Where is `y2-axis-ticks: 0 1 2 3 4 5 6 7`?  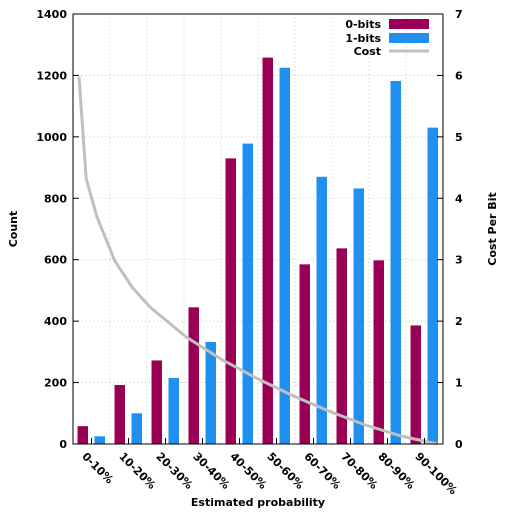 y2-axis-ticks: 0 1 2 3 4 5 6 7 is located at coordinates (450, 229).